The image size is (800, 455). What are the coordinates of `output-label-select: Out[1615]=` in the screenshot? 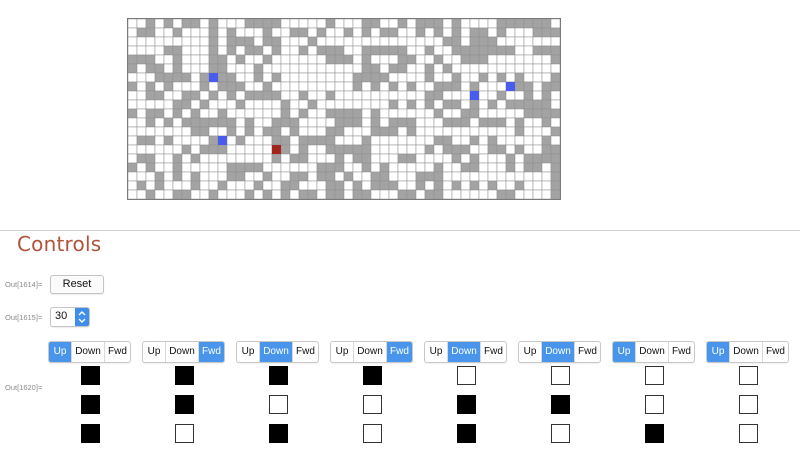 It's located at (24, 317).